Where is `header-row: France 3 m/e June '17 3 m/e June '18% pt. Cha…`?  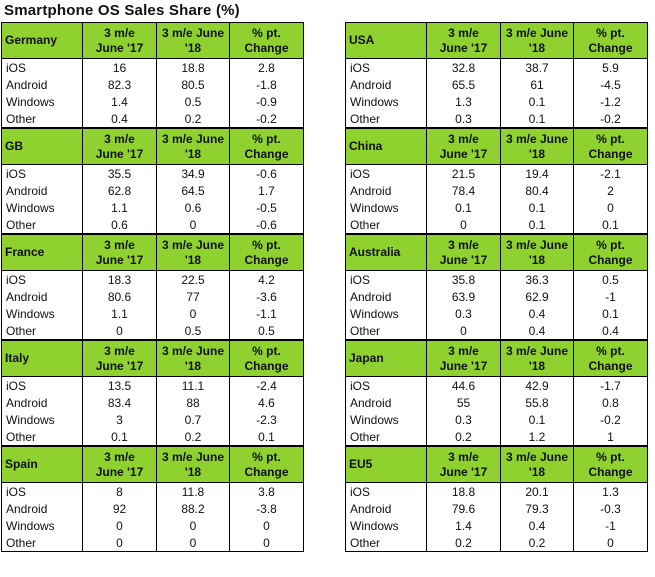 header-row: France 3 m/e June '17 3 m/e June '18% pt. Cha… is located at coordinates (152, 252).